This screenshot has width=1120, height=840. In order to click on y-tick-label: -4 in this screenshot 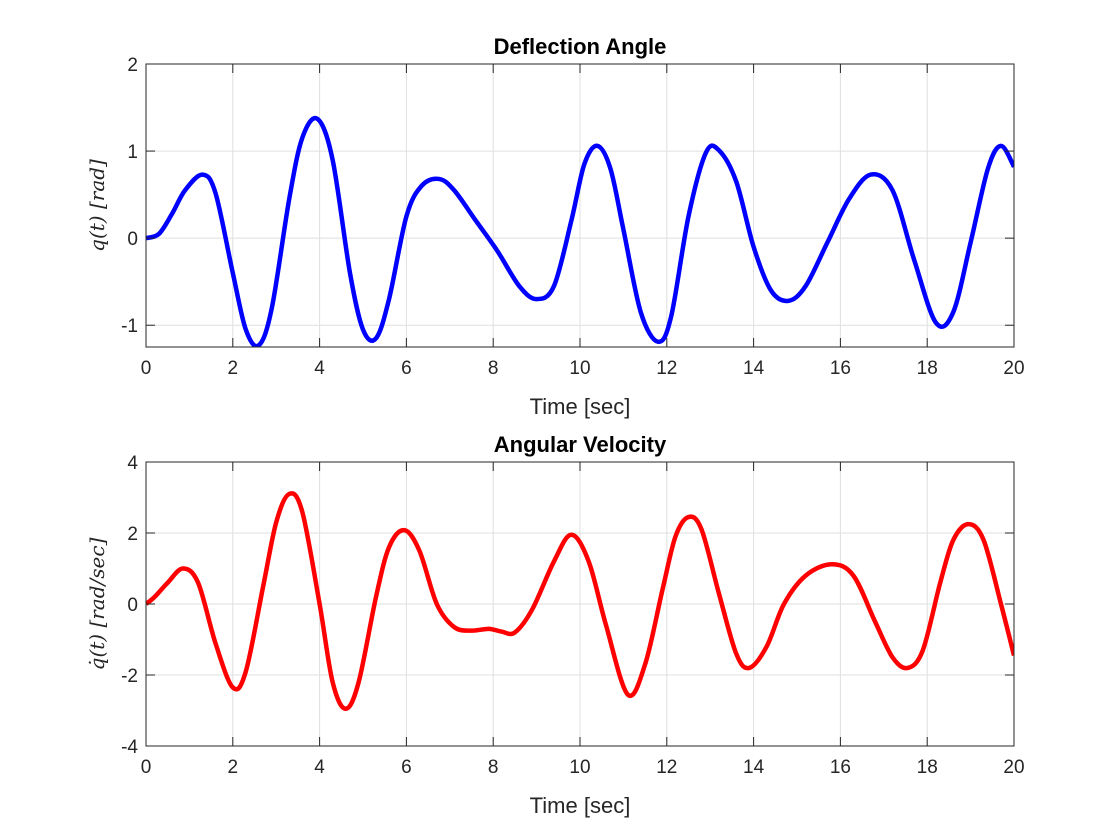, I will do `click(129, 747)`.